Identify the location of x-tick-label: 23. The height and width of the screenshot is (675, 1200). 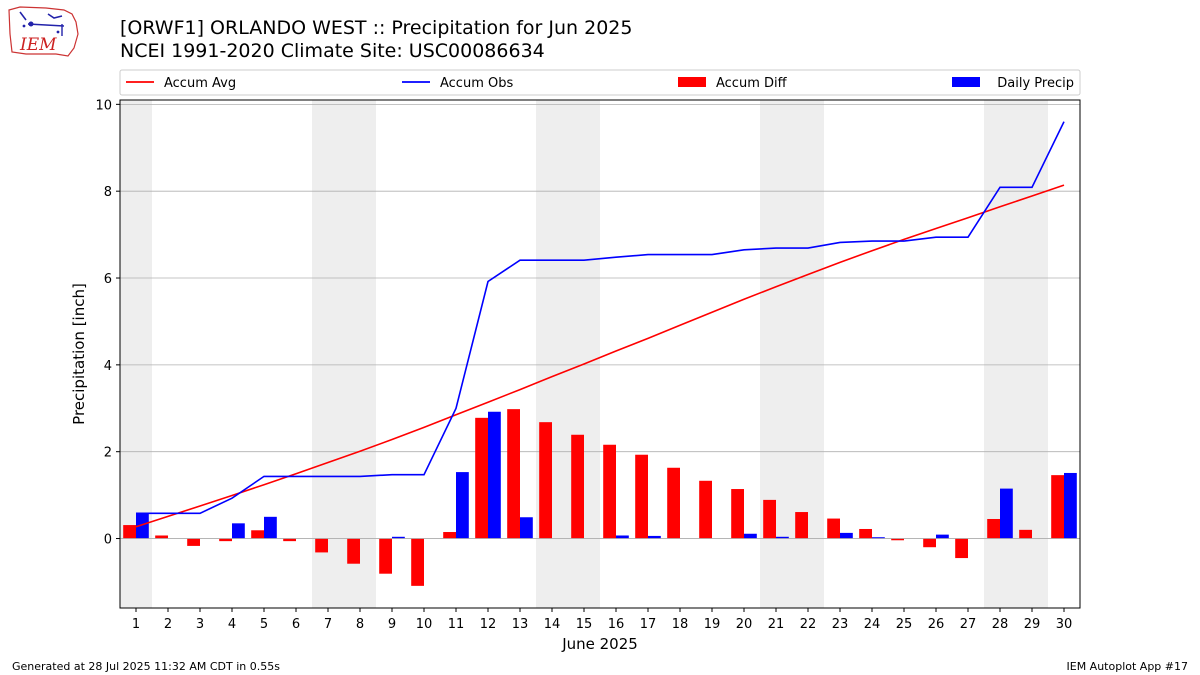
(840, 624).